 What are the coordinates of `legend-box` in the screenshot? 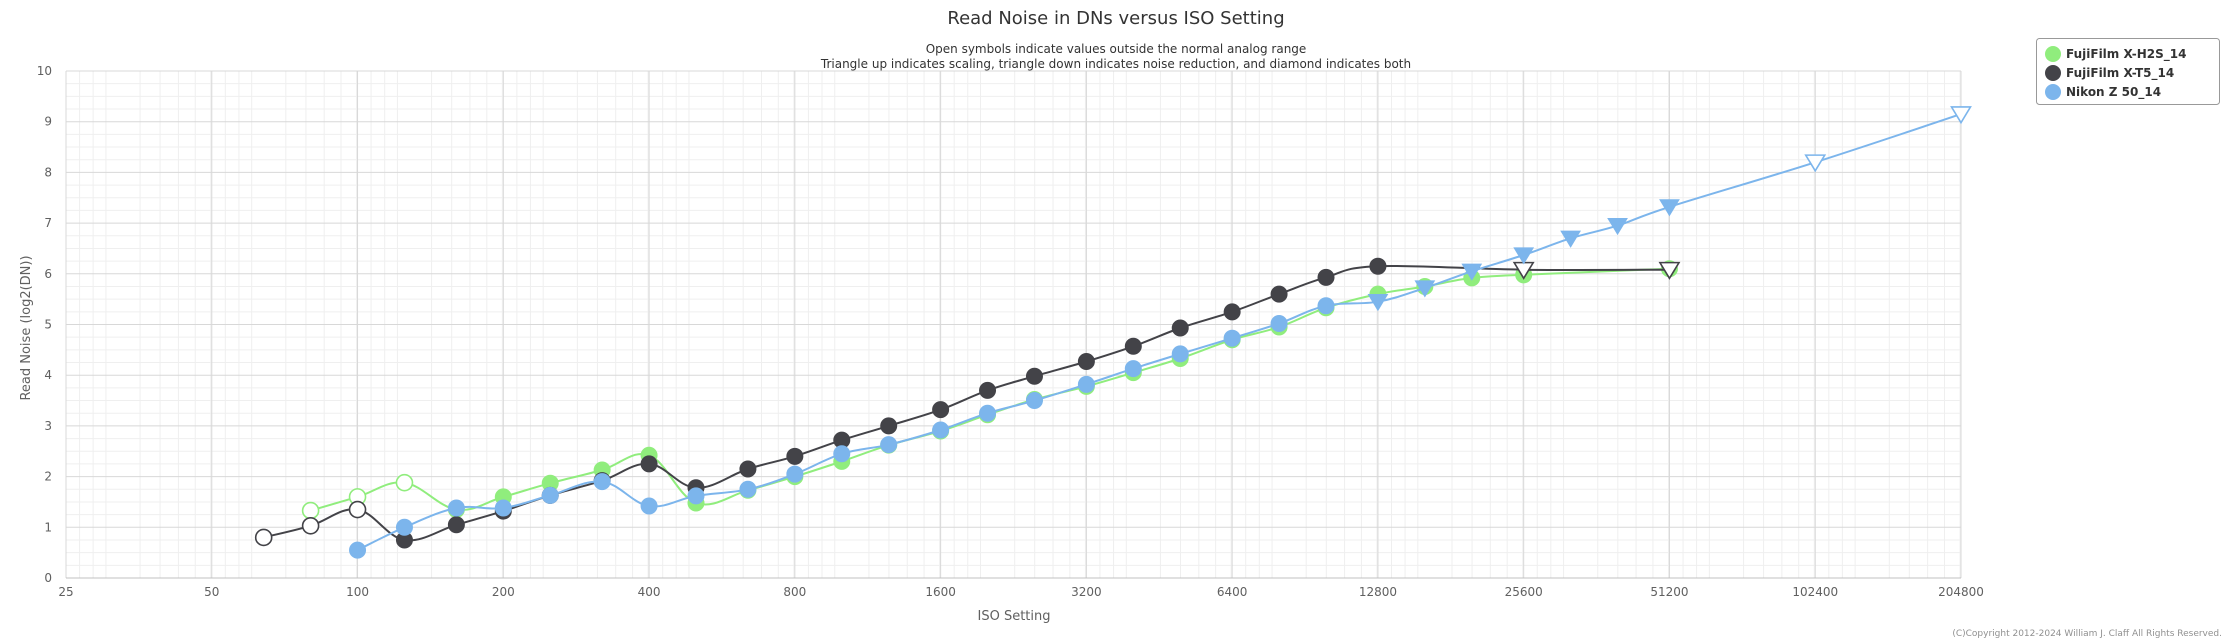 It's located at (2128, 71).